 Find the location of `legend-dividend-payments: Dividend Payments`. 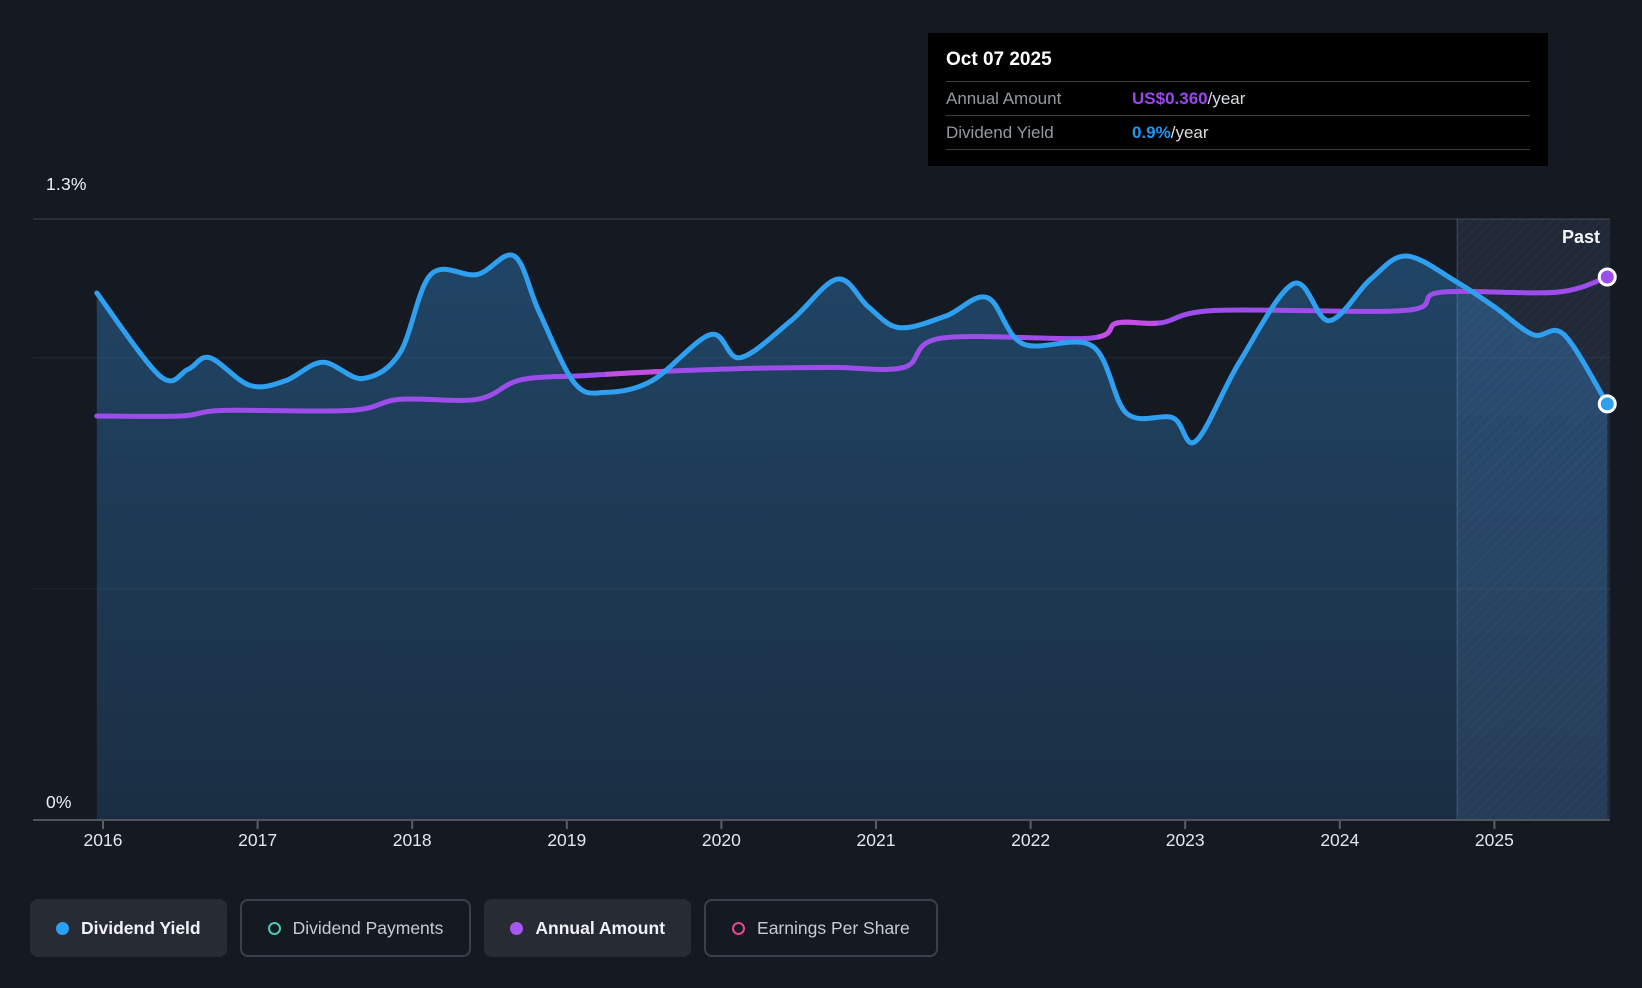

legend-dividend-payments: Dividend Payments is located at coordinates (355, 928).